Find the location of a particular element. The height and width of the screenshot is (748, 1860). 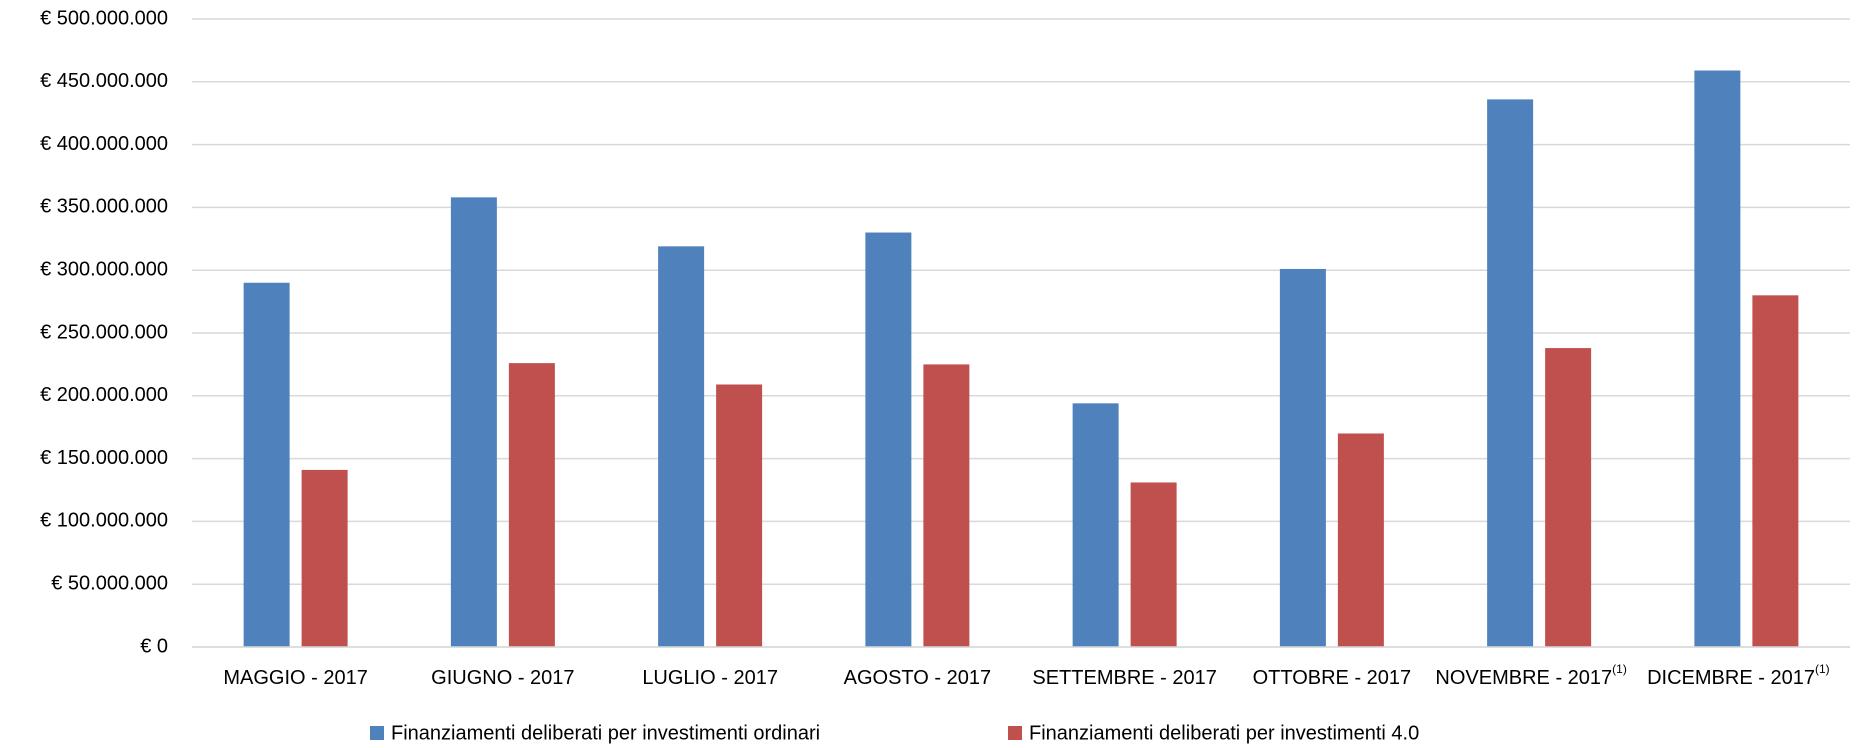

x-tick-text: GIUGNO - 2017 is located at coordinates (502, 678).